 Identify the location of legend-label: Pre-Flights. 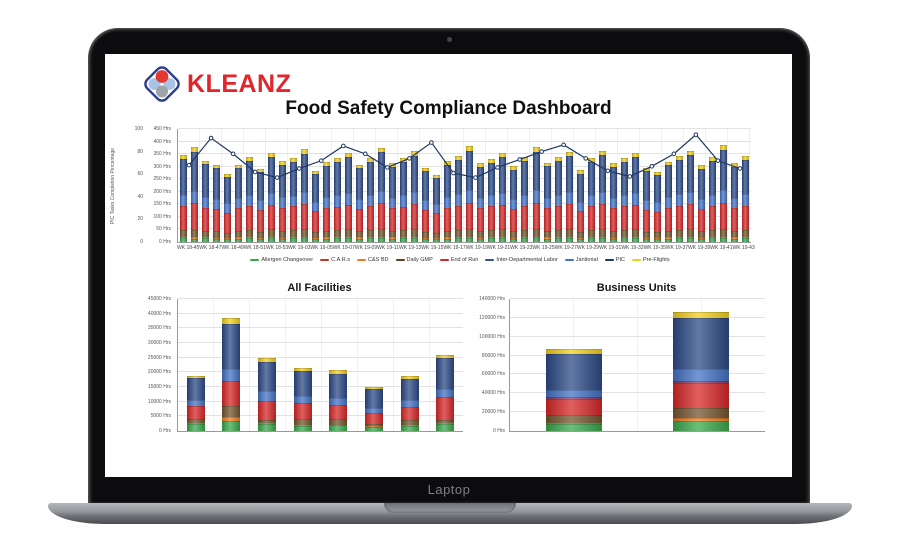
(656, 260).